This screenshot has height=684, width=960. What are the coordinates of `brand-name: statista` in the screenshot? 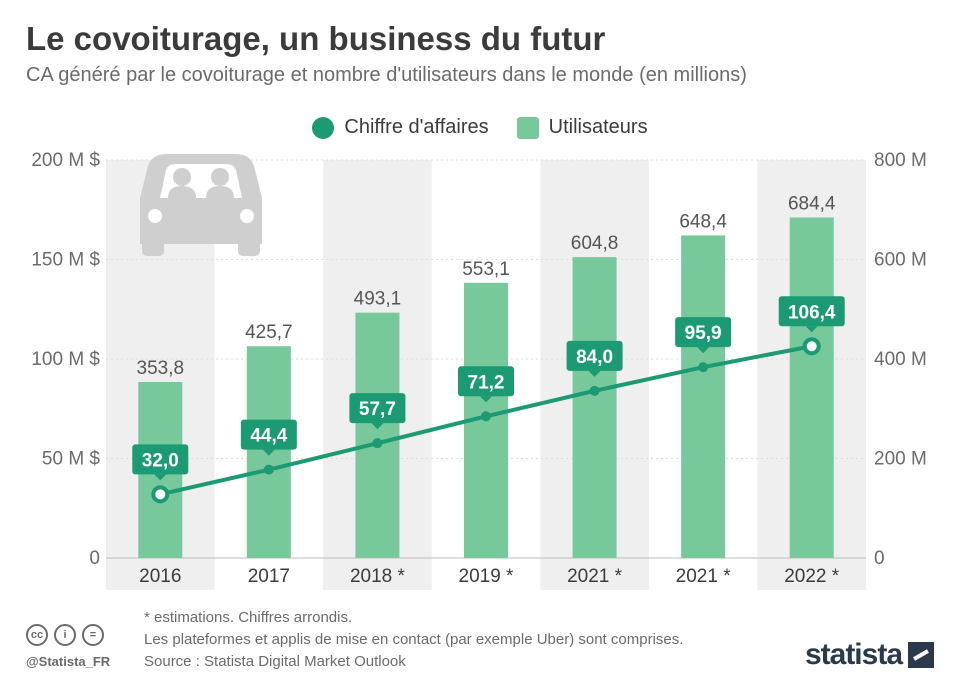 It's located at (853, 654).